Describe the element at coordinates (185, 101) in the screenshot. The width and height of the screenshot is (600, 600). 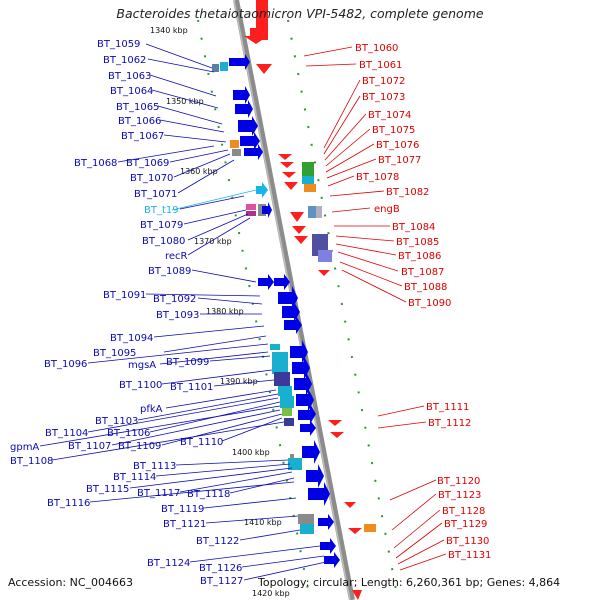
I see `tick-label: 1350 kbp` at that location.